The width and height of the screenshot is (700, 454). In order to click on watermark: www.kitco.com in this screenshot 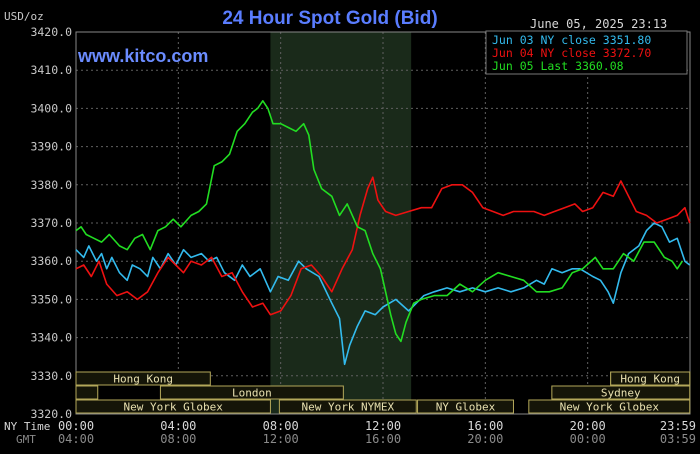, I will do `click(142, 56)`.